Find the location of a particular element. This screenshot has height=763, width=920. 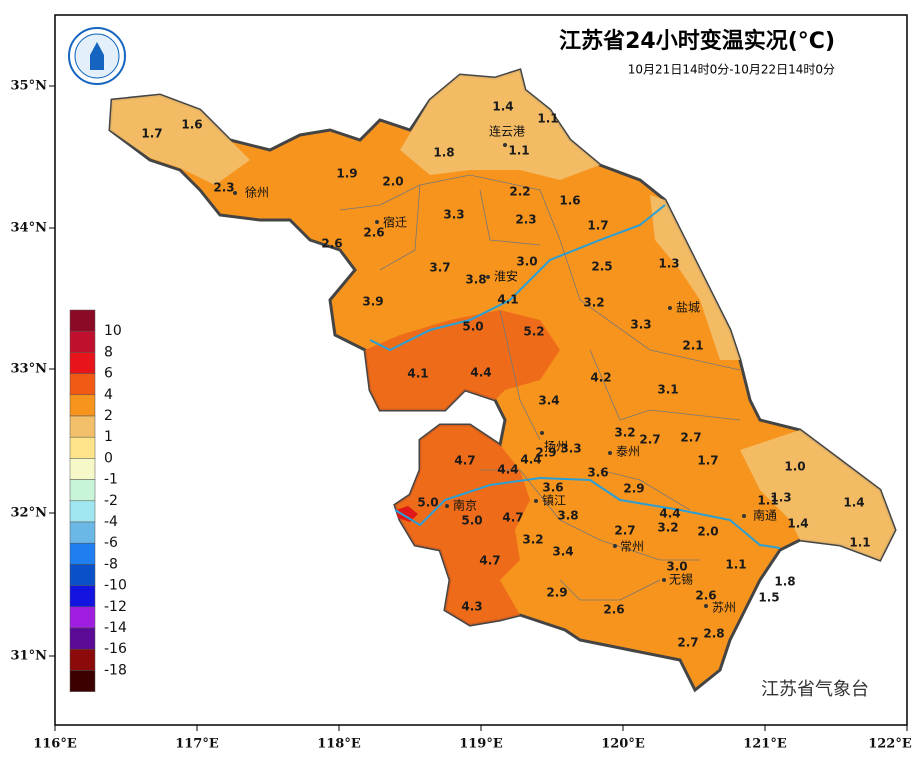

city-name: 南通 is located at coordinates (765, 515).